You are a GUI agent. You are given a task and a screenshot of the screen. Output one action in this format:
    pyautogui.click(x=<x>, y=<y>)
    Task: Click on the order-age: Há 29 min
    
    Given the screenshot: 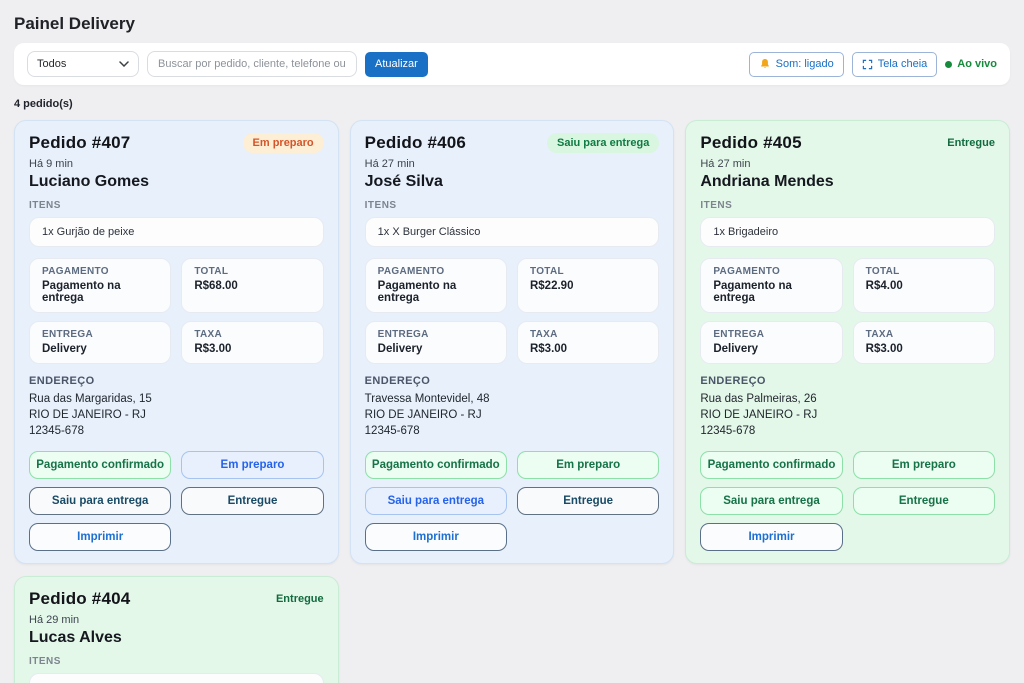 What is the action you would take?
    pyautogui.click(x=54, y=620)
    